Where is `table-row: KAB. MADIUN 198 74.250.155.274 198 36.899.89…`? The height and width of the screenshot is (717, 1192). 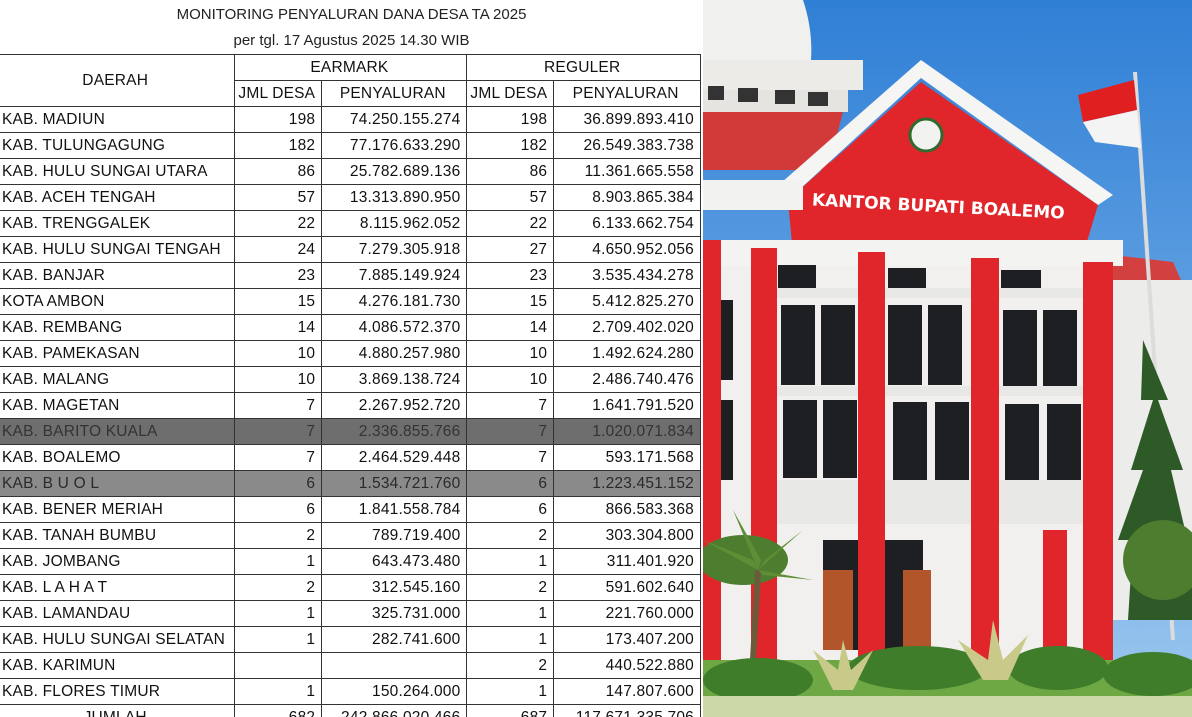
table-row: KAB. MADIUN 198 74.250.155.274 198 36.899.89… is located at coordinates (350, 119).